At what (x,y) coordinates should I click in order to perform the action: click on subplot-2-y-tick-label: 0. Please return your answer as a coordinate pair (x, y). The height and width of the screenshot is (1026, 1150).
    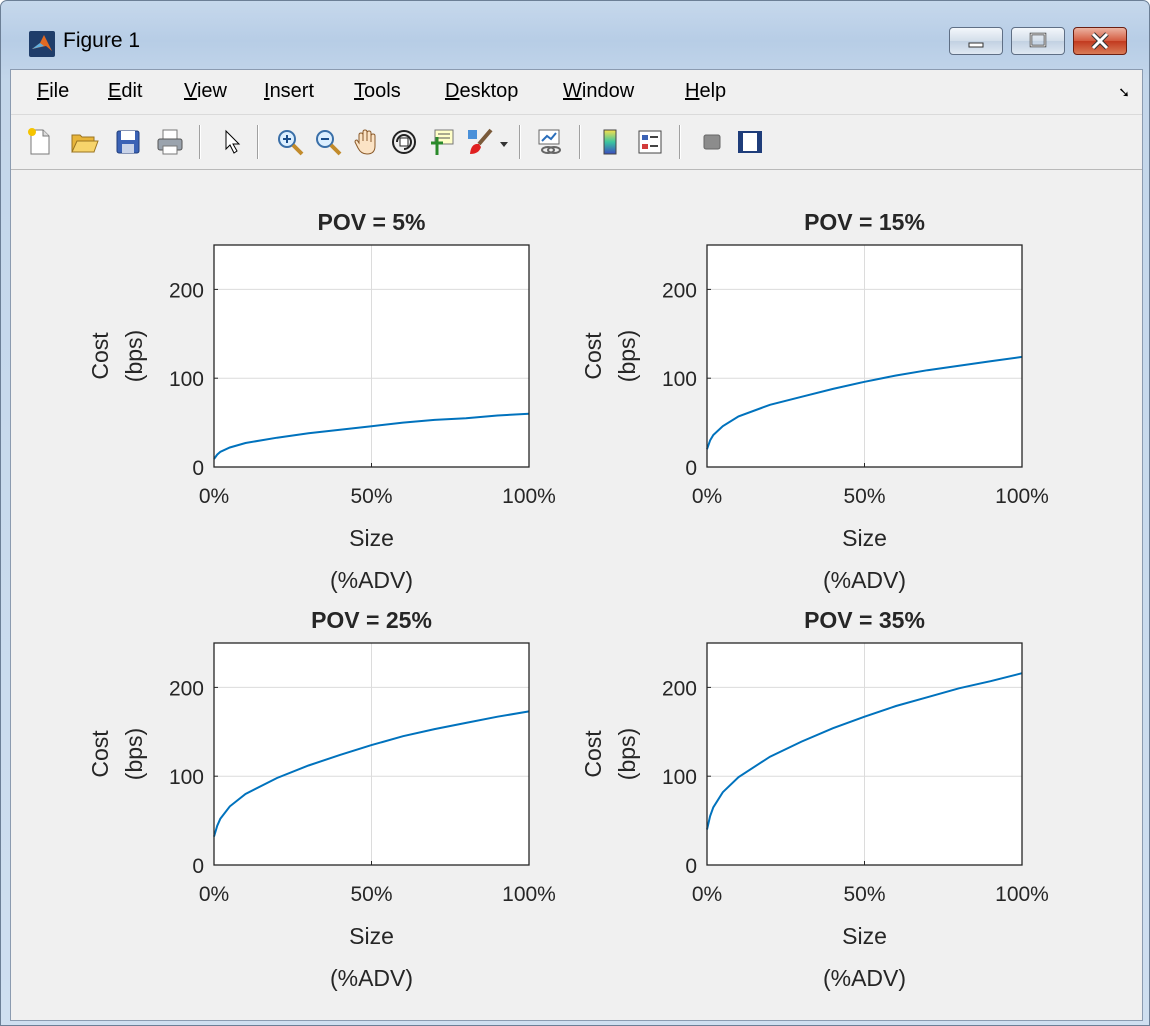
    Looking at the image, I should click on (691, 468).